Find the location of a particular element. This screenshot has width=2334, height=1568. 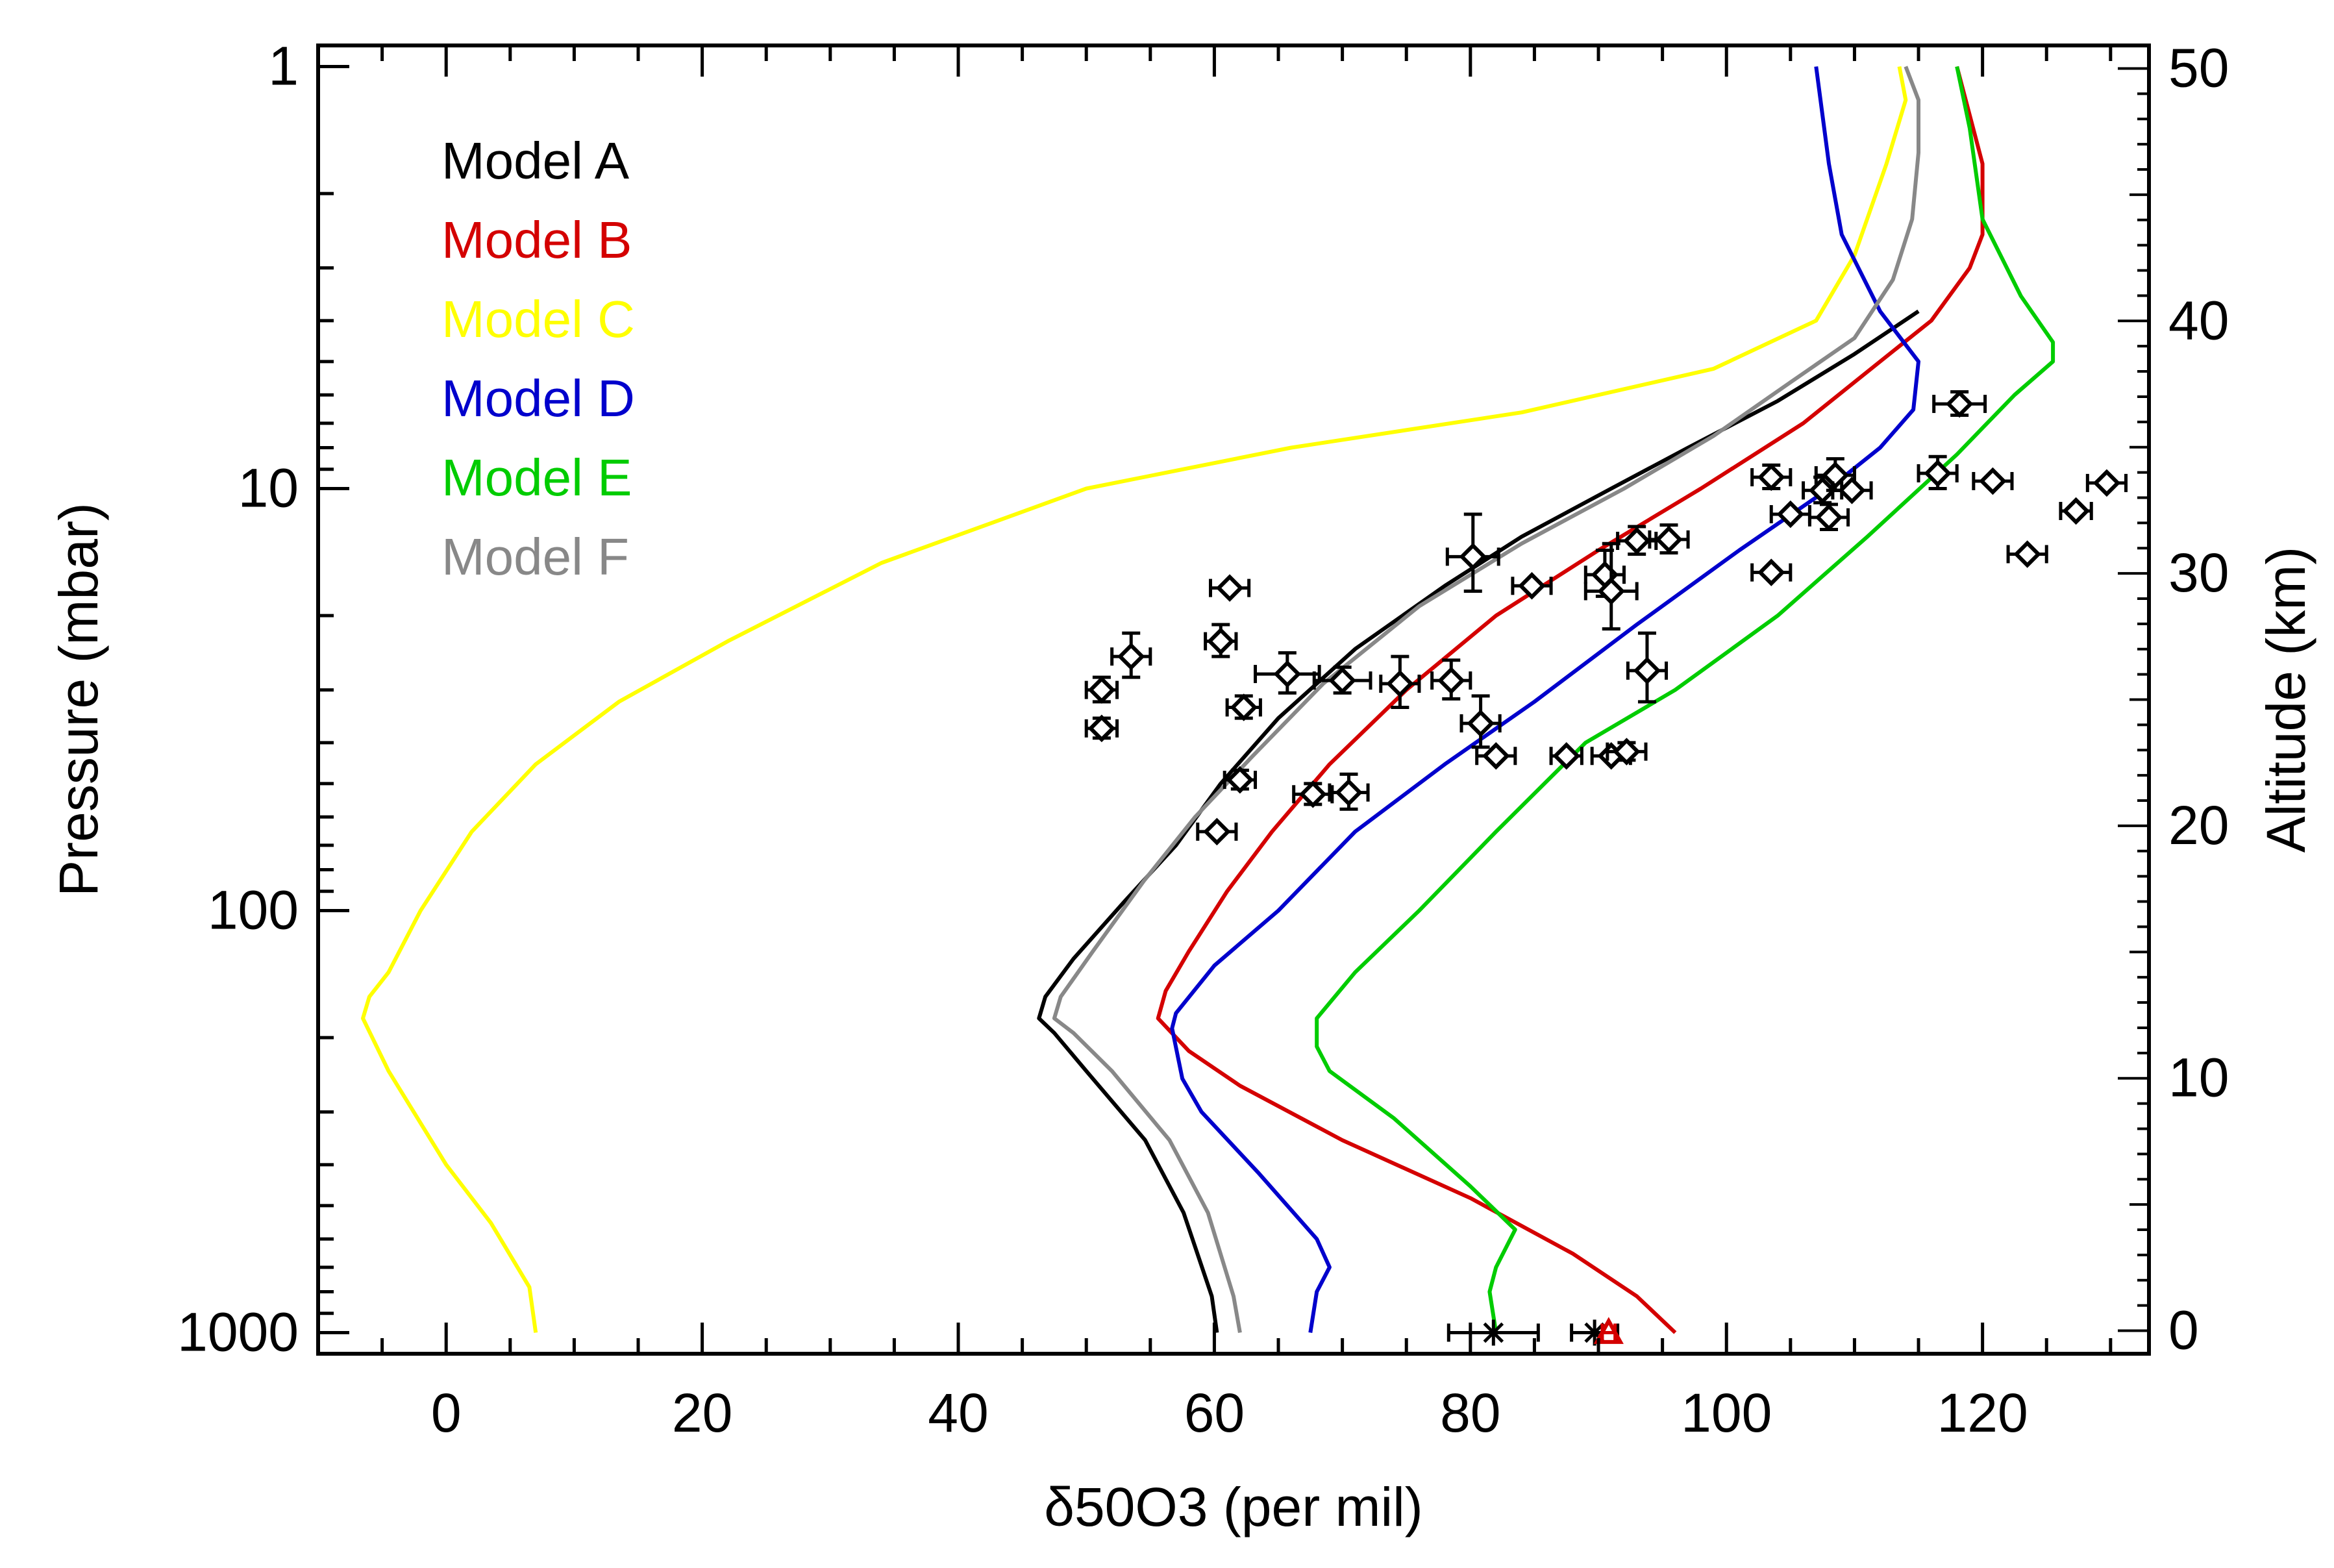

y-axis-right-label: Altitude (km) is located at coordinates (2285, 699).